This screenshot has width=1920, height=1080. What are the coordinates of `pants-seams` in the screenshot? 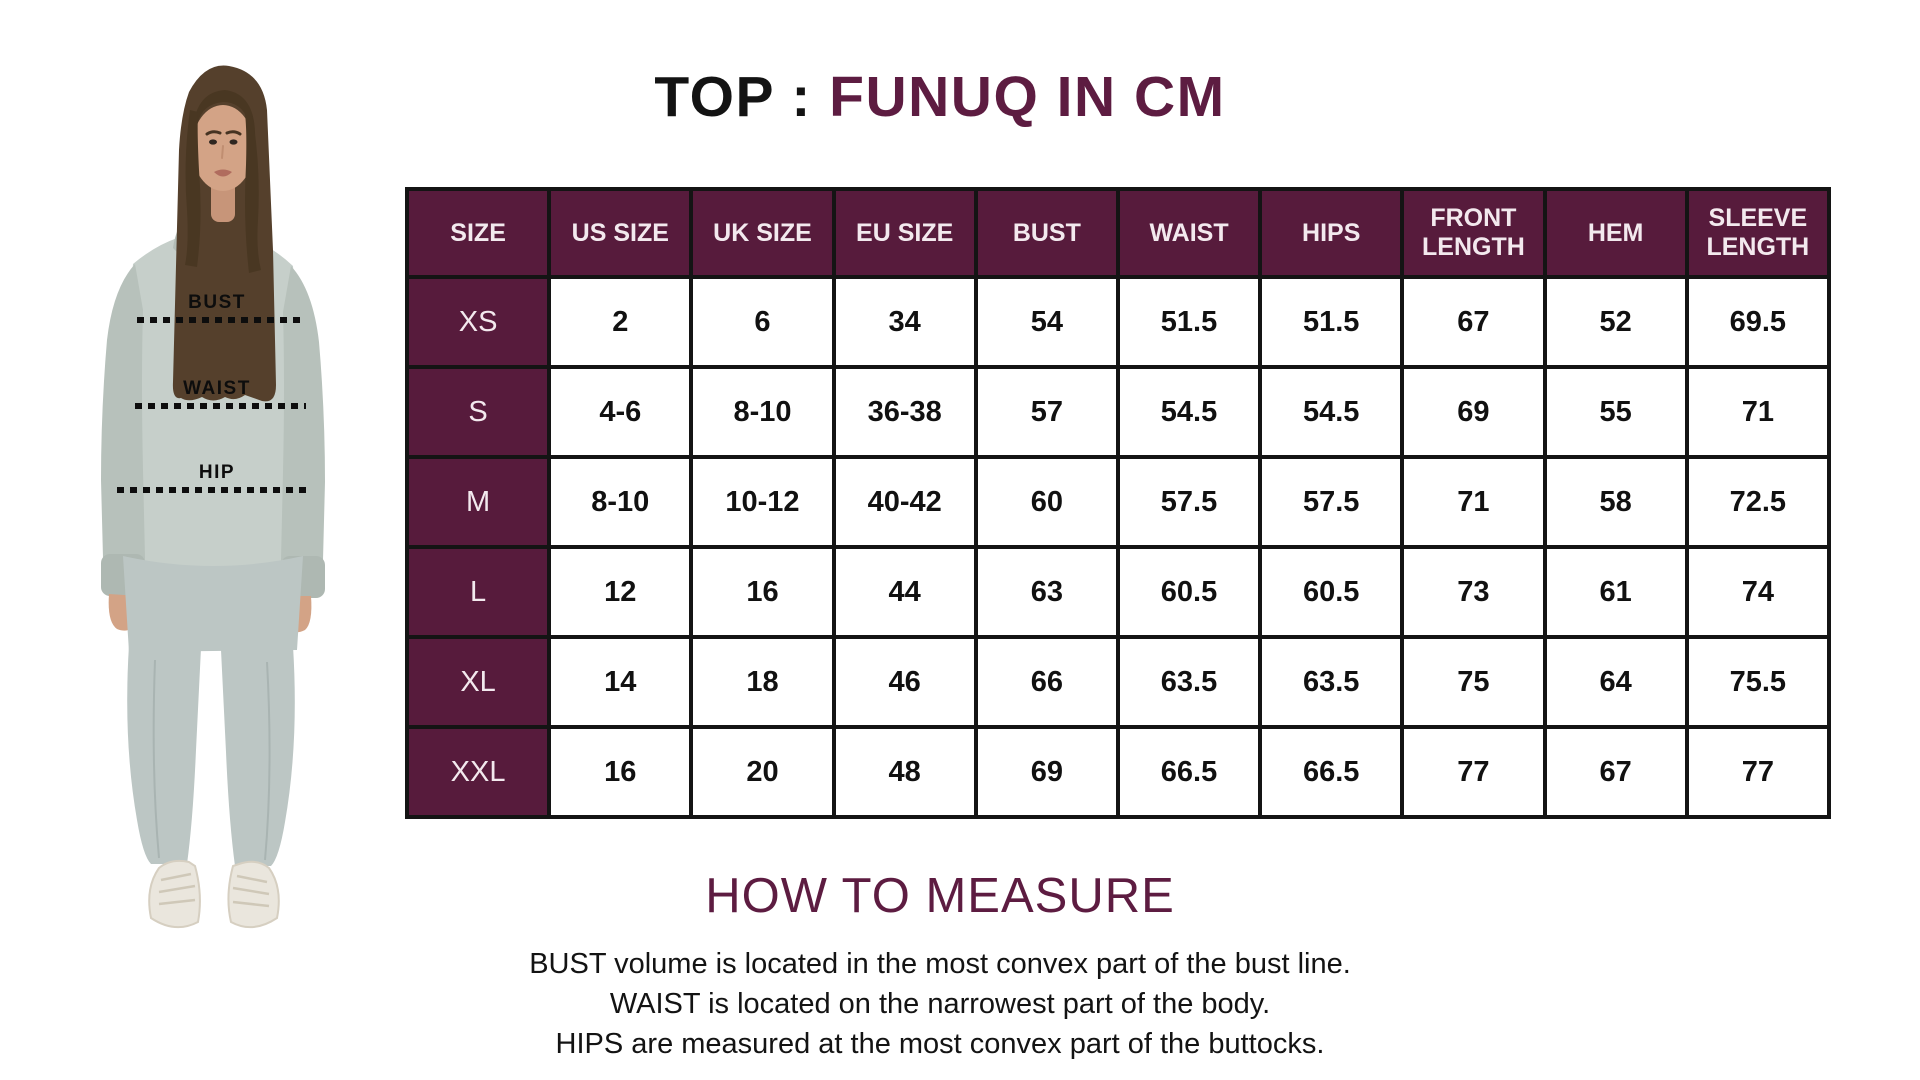 It's located at (211, 760).